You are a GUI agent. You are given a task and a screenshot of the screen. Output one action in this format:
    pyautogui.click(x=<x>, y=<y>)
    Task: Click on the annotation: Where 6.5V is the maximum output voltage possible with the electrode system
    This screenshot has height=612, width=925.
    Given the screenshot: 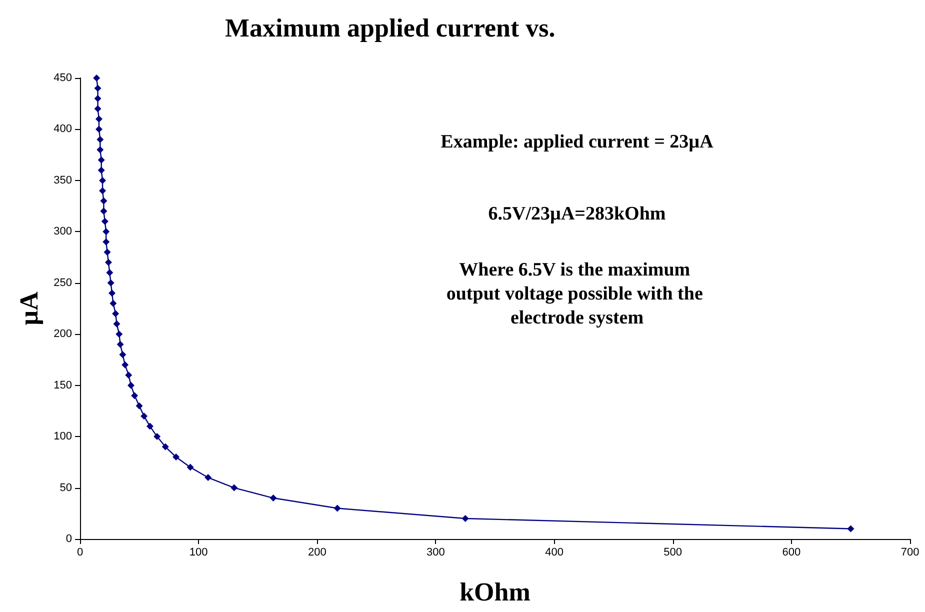 What is the action you would take?
    pyautogui.click(x=577, y=294)
    